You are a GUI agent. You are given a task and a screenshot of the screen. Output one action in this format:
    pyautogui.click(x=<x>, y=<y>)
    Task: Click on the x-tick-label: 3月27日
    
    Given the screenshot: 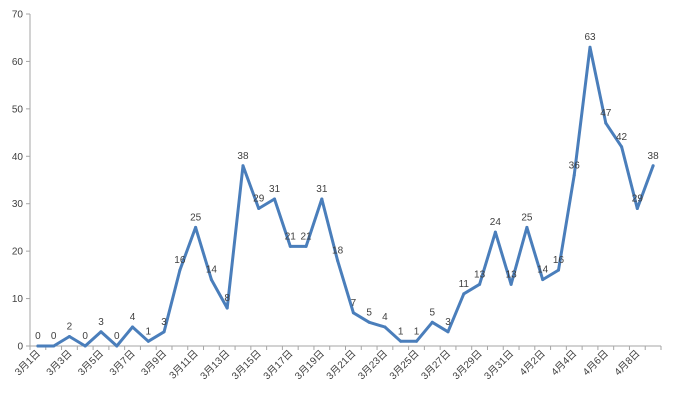 What is the action you would take?
    pyautogui.click(x=436, y=365)
    